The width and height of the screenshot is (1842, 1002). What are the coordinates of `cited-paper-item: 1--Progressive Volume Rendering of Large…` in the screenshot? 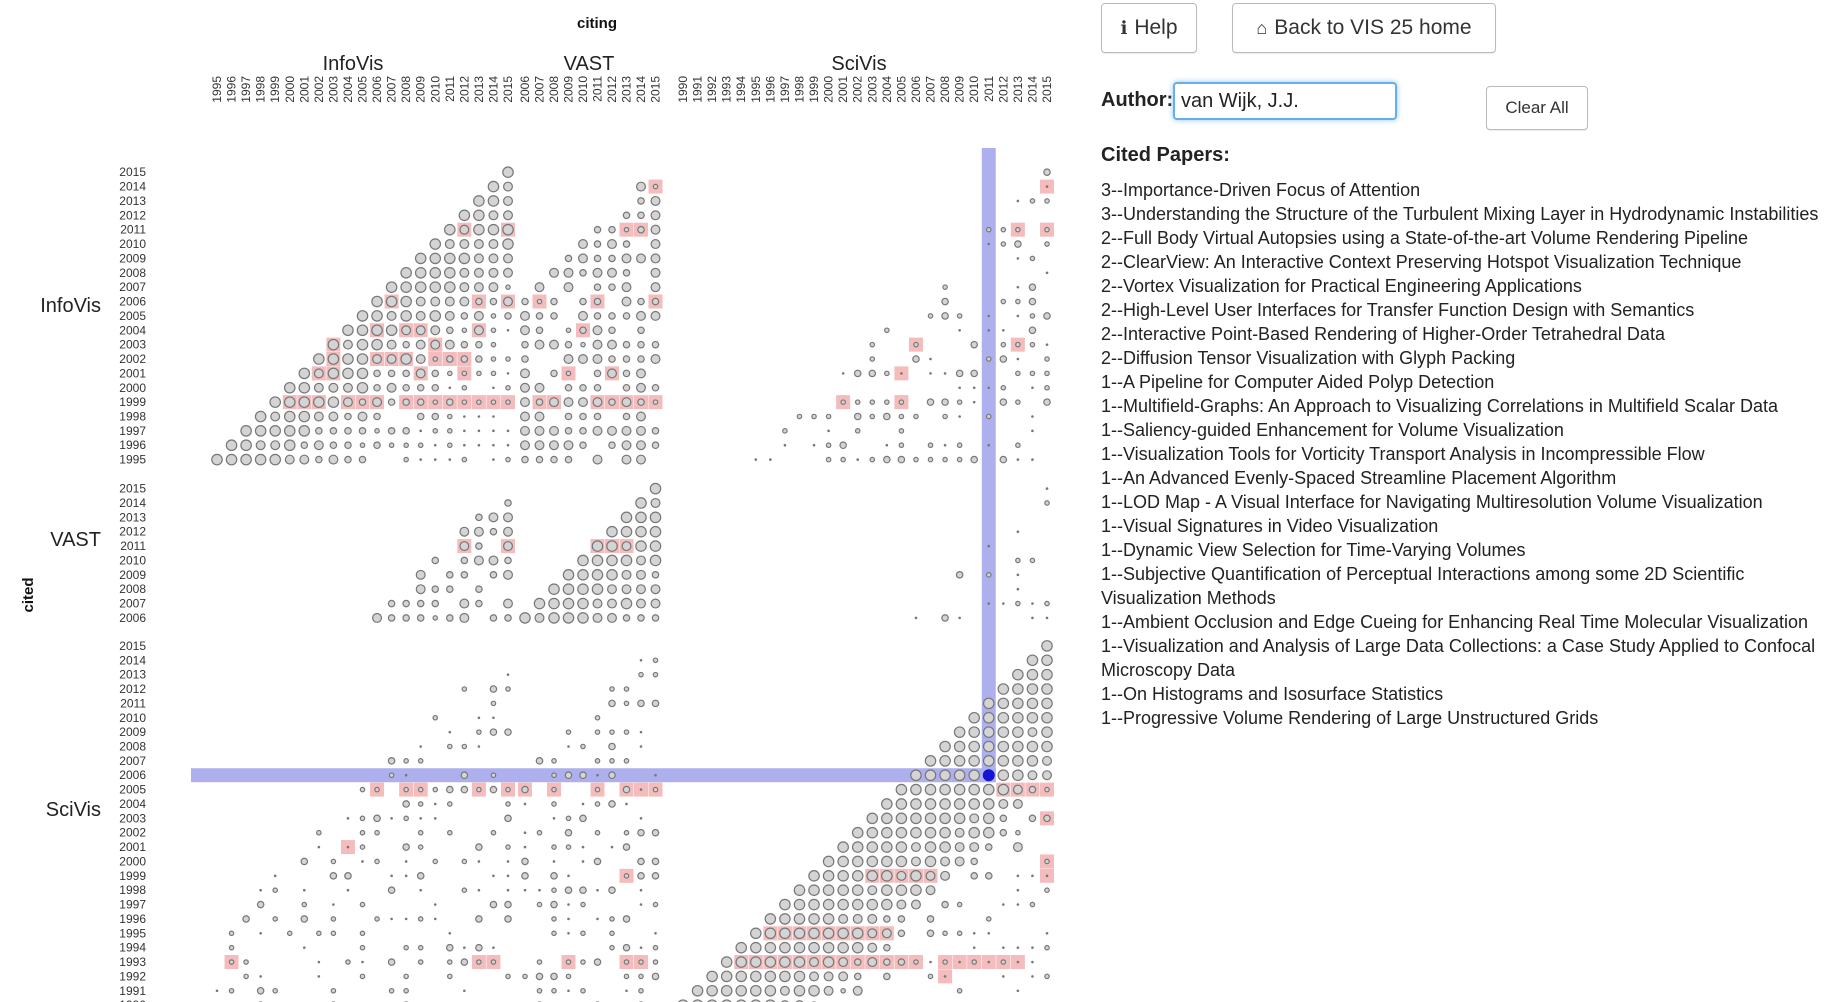 It's located at (1350, 718).